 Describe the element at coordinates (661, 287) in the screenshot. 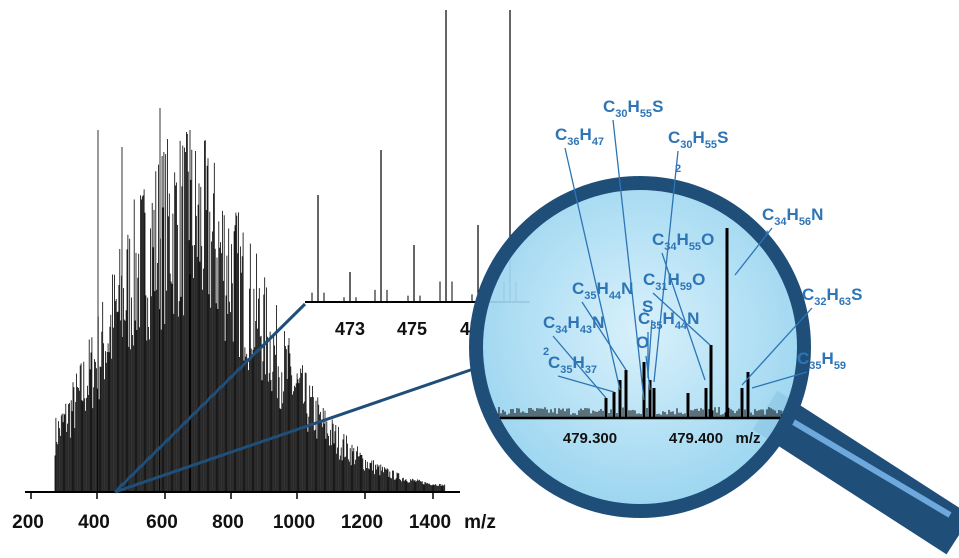

I see `formula-subscript: 31` at that location.